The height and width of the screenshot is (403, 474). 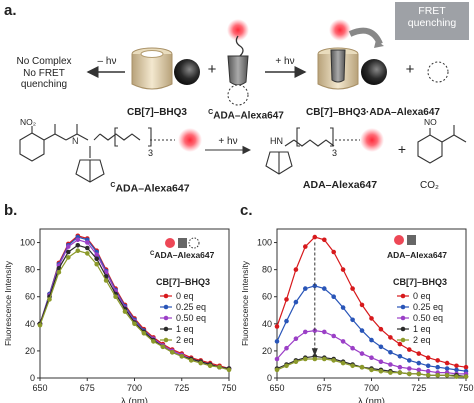 What do you see at coordinates (152, 254) in the screenshot?
I see `inset-label-sup: C` at bounding box center [152, 254].